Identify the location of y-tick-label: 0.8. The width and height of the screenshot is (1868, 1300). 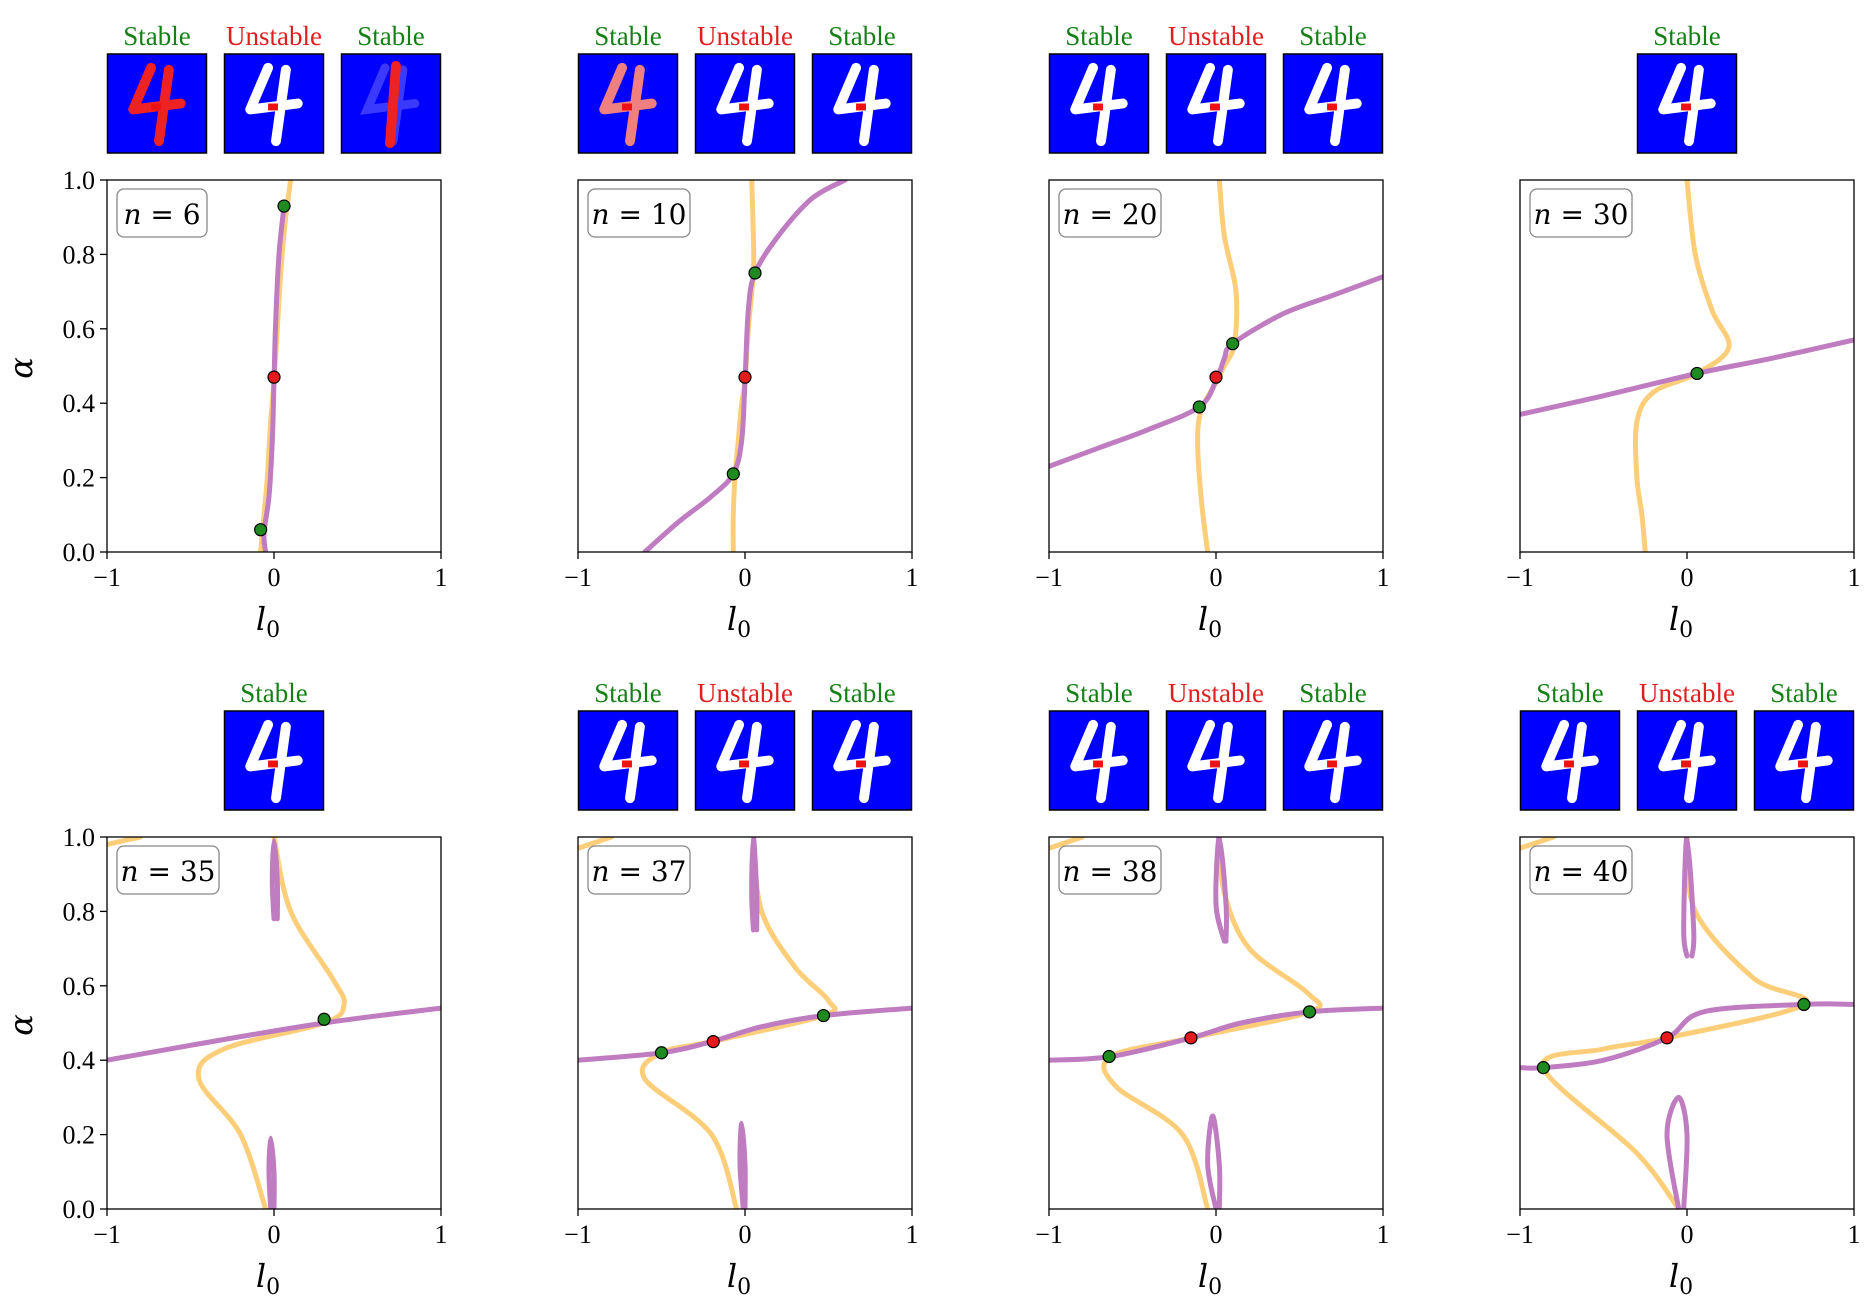
(79, 254).